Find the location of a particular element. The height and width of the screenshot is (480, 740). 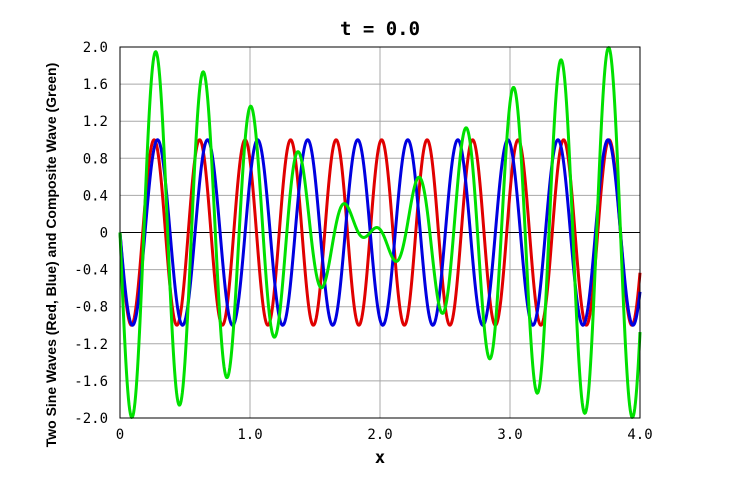

y-tick-label: -0.4 is located at coordinates (91, 271).